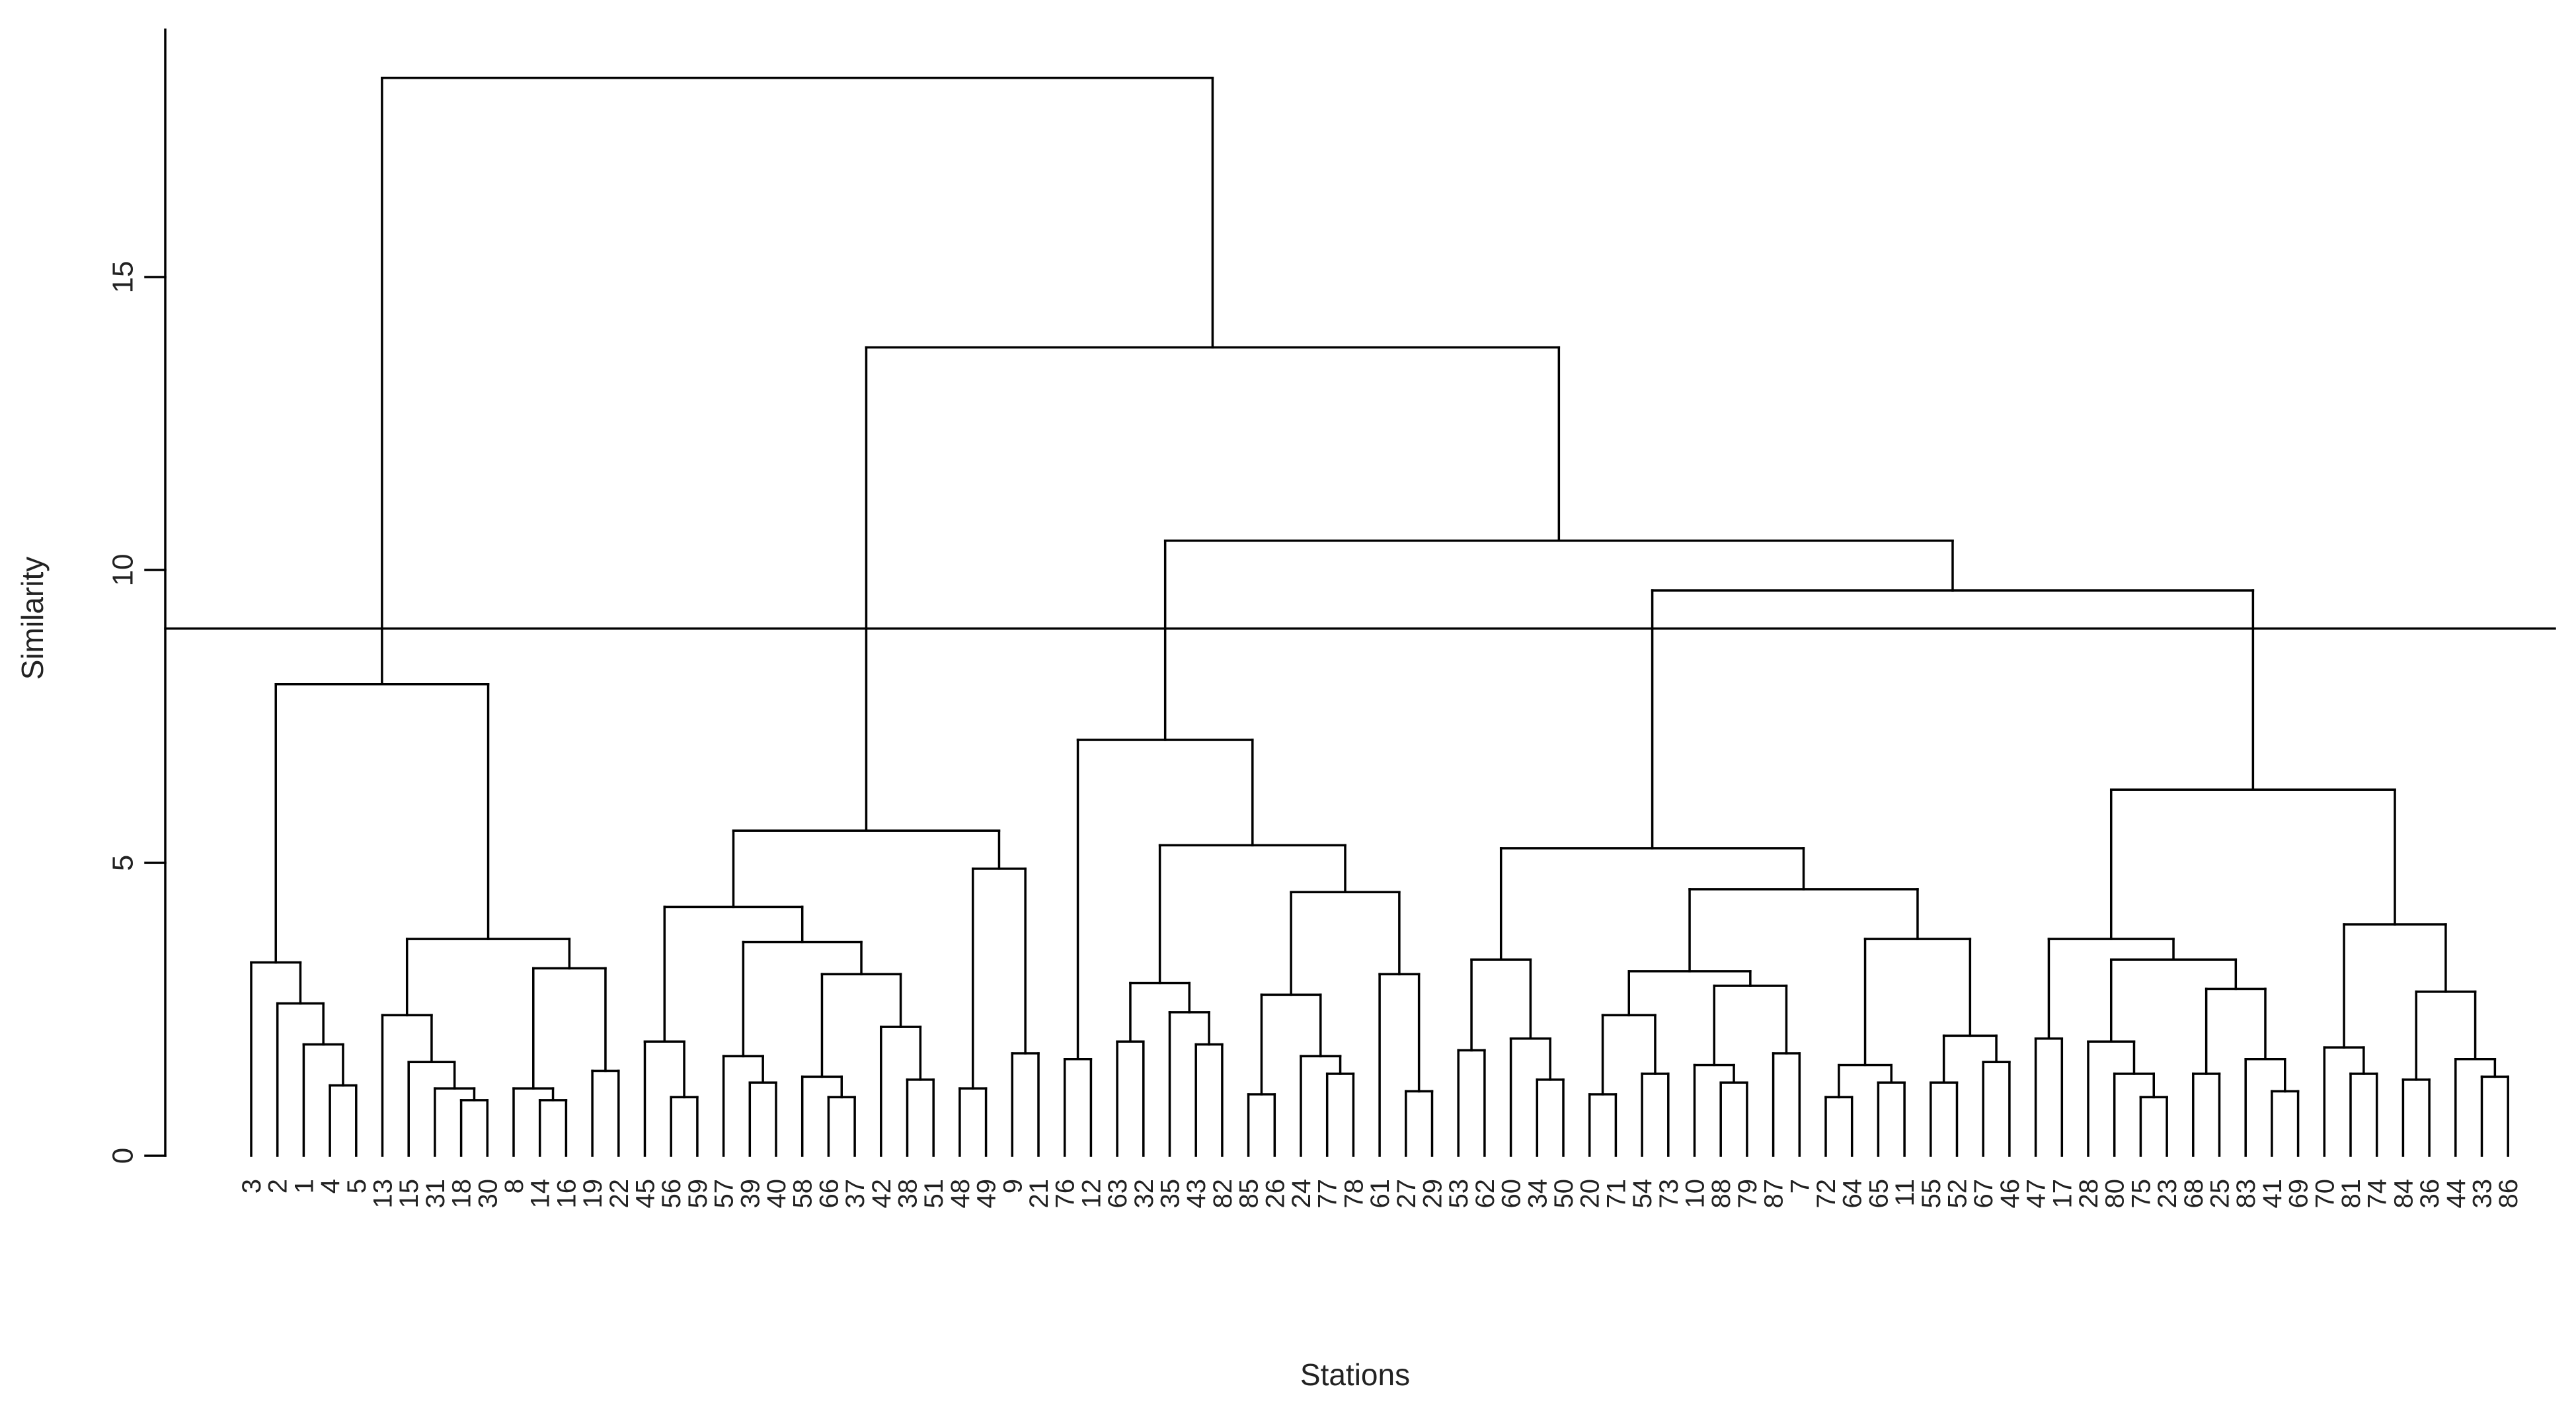  What do you see at coordinates (409, 1194) in the screenshot?
I see `leaf-label-15: 15` at bounding box center [409, 1194].